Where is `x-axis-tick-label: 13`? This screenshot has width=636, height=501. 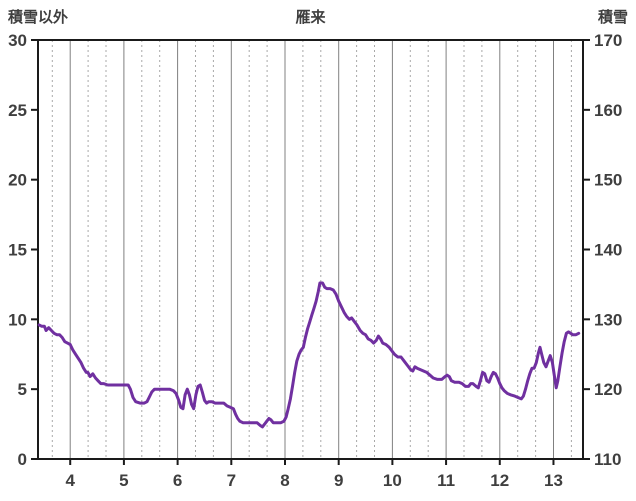
x-axis-tick-label: 13 is located at coordinates (553, 480).